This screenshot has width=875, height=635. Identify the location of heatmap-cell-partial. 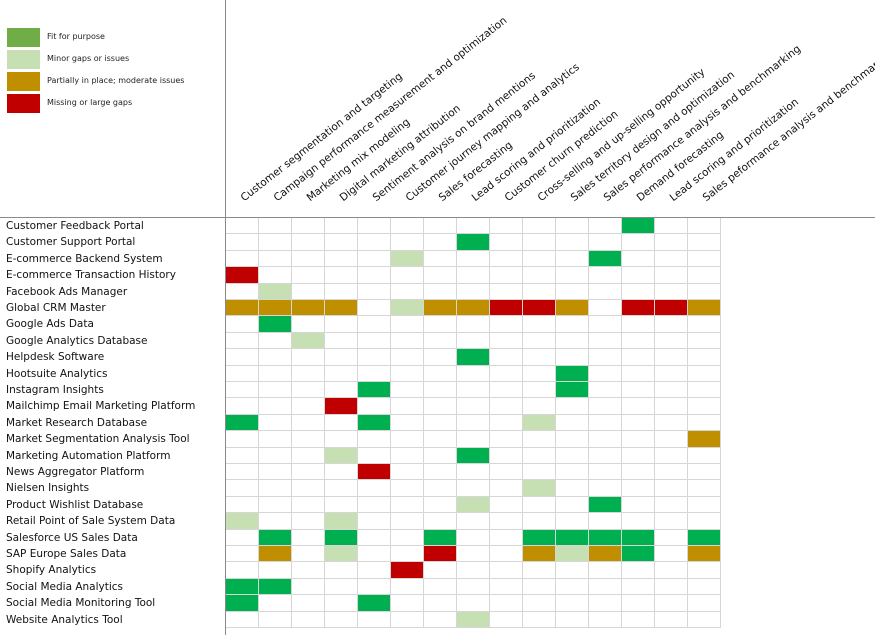
(242, 308).